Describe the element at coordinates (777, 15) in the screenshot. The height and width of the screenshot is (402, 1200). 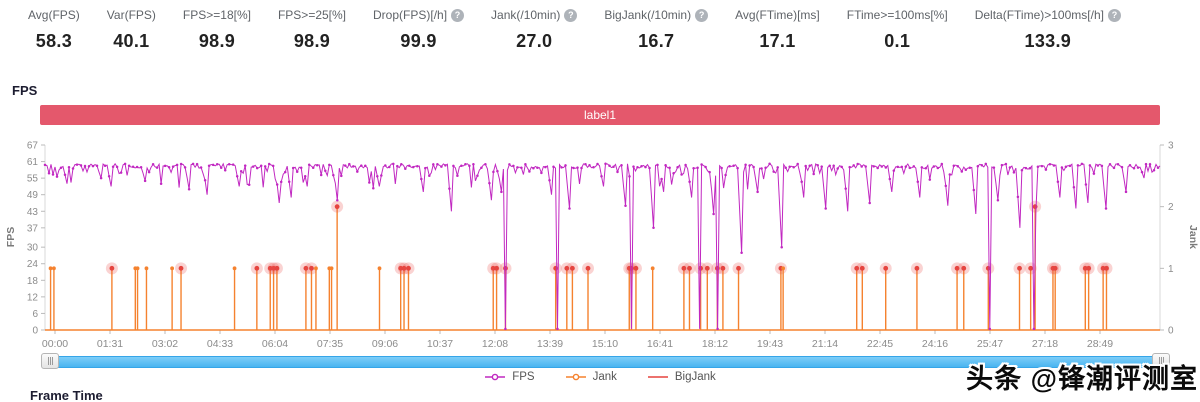
I see `metric-label: Avg(FTime)[ms]` at that location.